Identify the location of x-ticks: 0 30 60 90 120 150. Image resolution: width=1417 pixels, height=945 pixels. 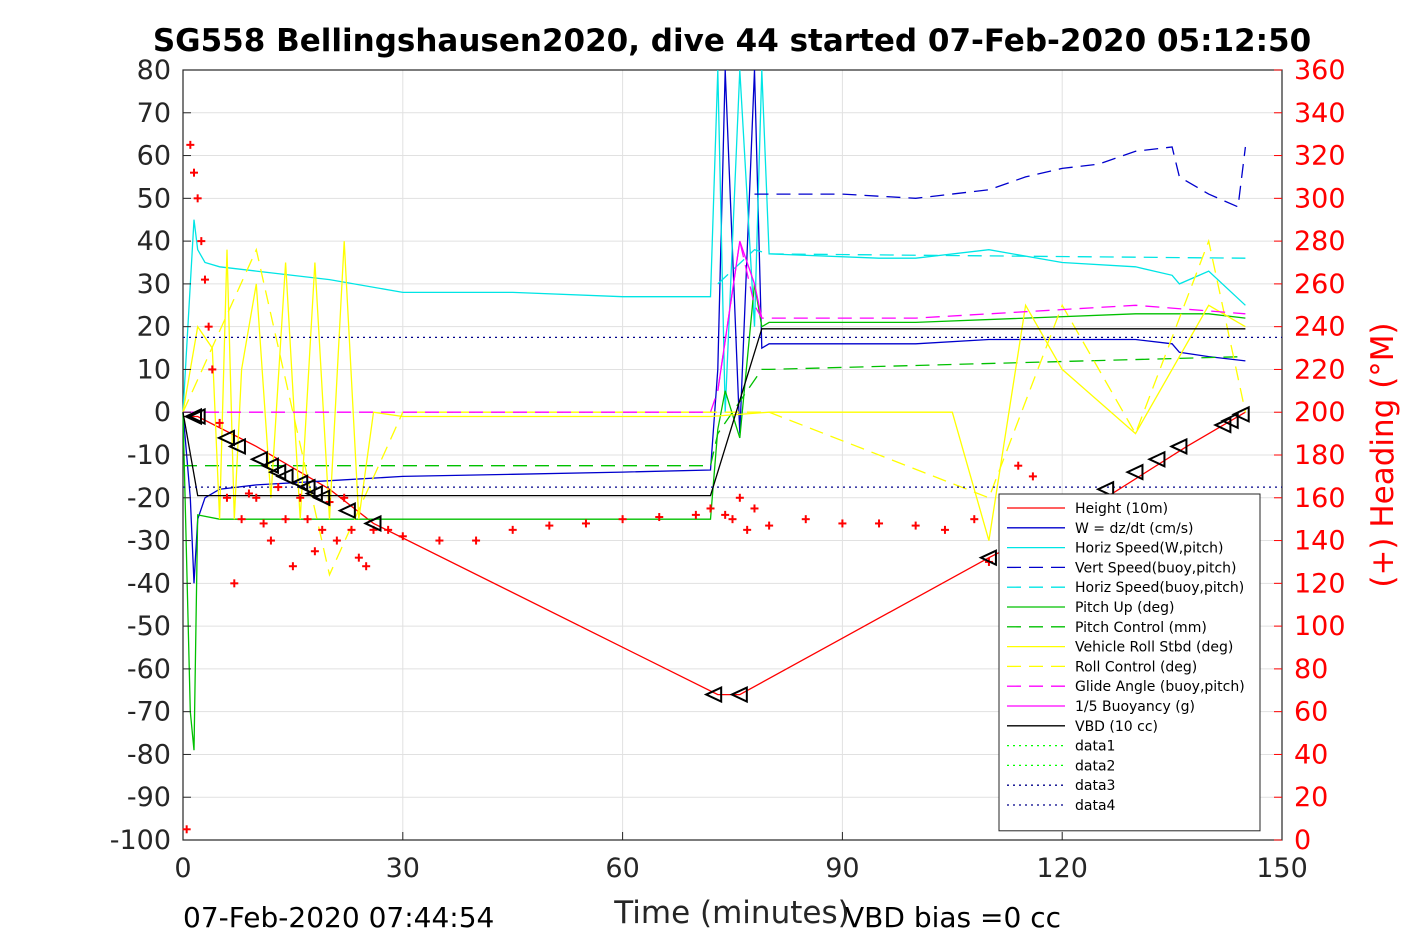
(741, 858).